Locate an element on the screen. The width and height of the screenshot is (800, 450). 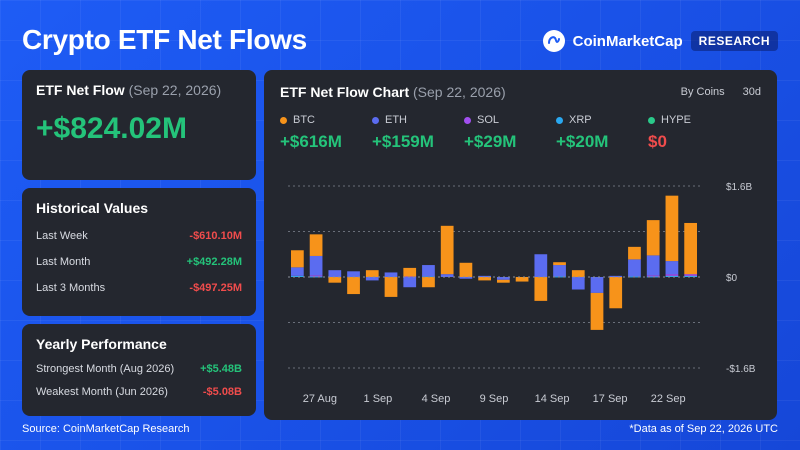
yearly-row-weakest: Weakest Month (Jun 2026) -$5.08B is located at coordinates (139, 392).